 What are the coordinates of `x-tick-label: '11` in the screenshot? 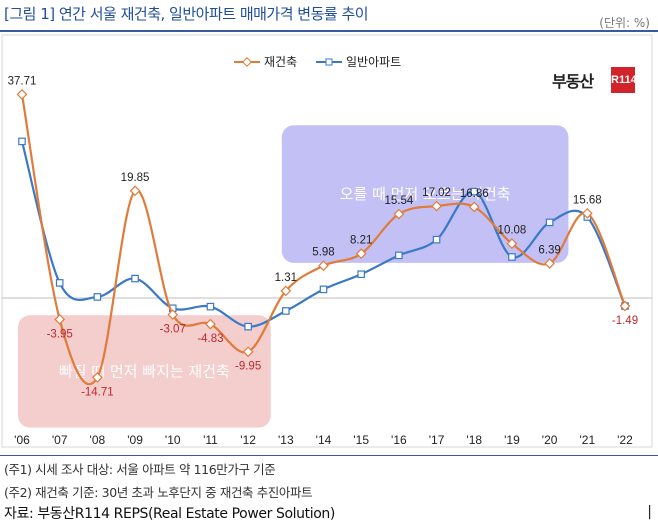 It's located at (210, 440).